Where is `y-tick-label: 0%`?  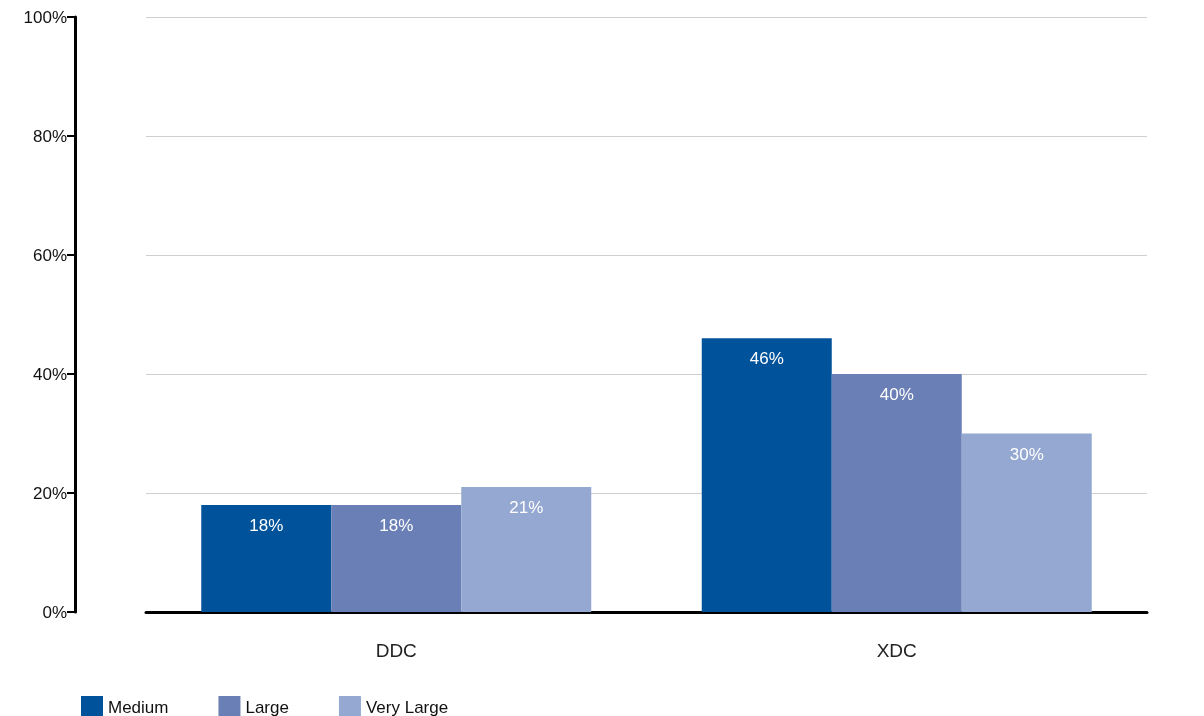 y-tick-label: 0% is located at coordinates (54, 612).